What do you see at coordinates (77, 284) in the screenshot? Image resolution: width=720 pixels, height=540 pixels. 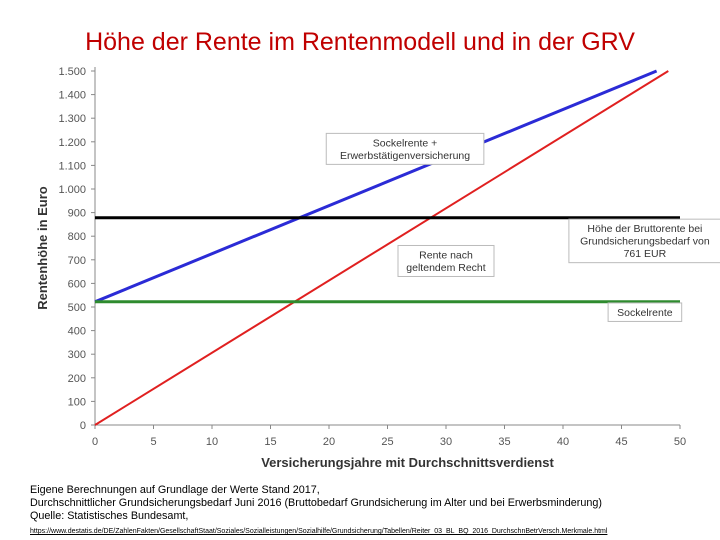 I see `y-tick-label: 600` at bounding box center [77, 284].